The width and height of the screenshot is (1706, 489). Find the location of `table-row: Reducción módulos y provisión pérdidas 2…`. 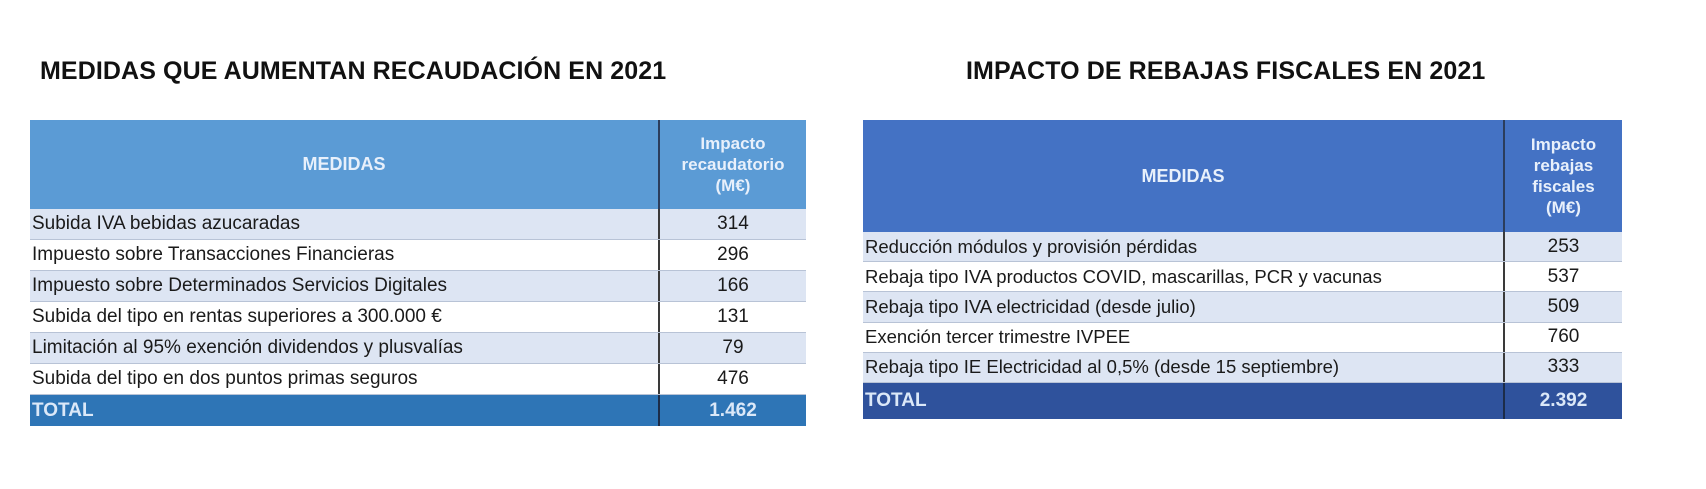

table-row: Reducción módulos y provisión pérdidas 2… is located at coordinates (1242, 247).